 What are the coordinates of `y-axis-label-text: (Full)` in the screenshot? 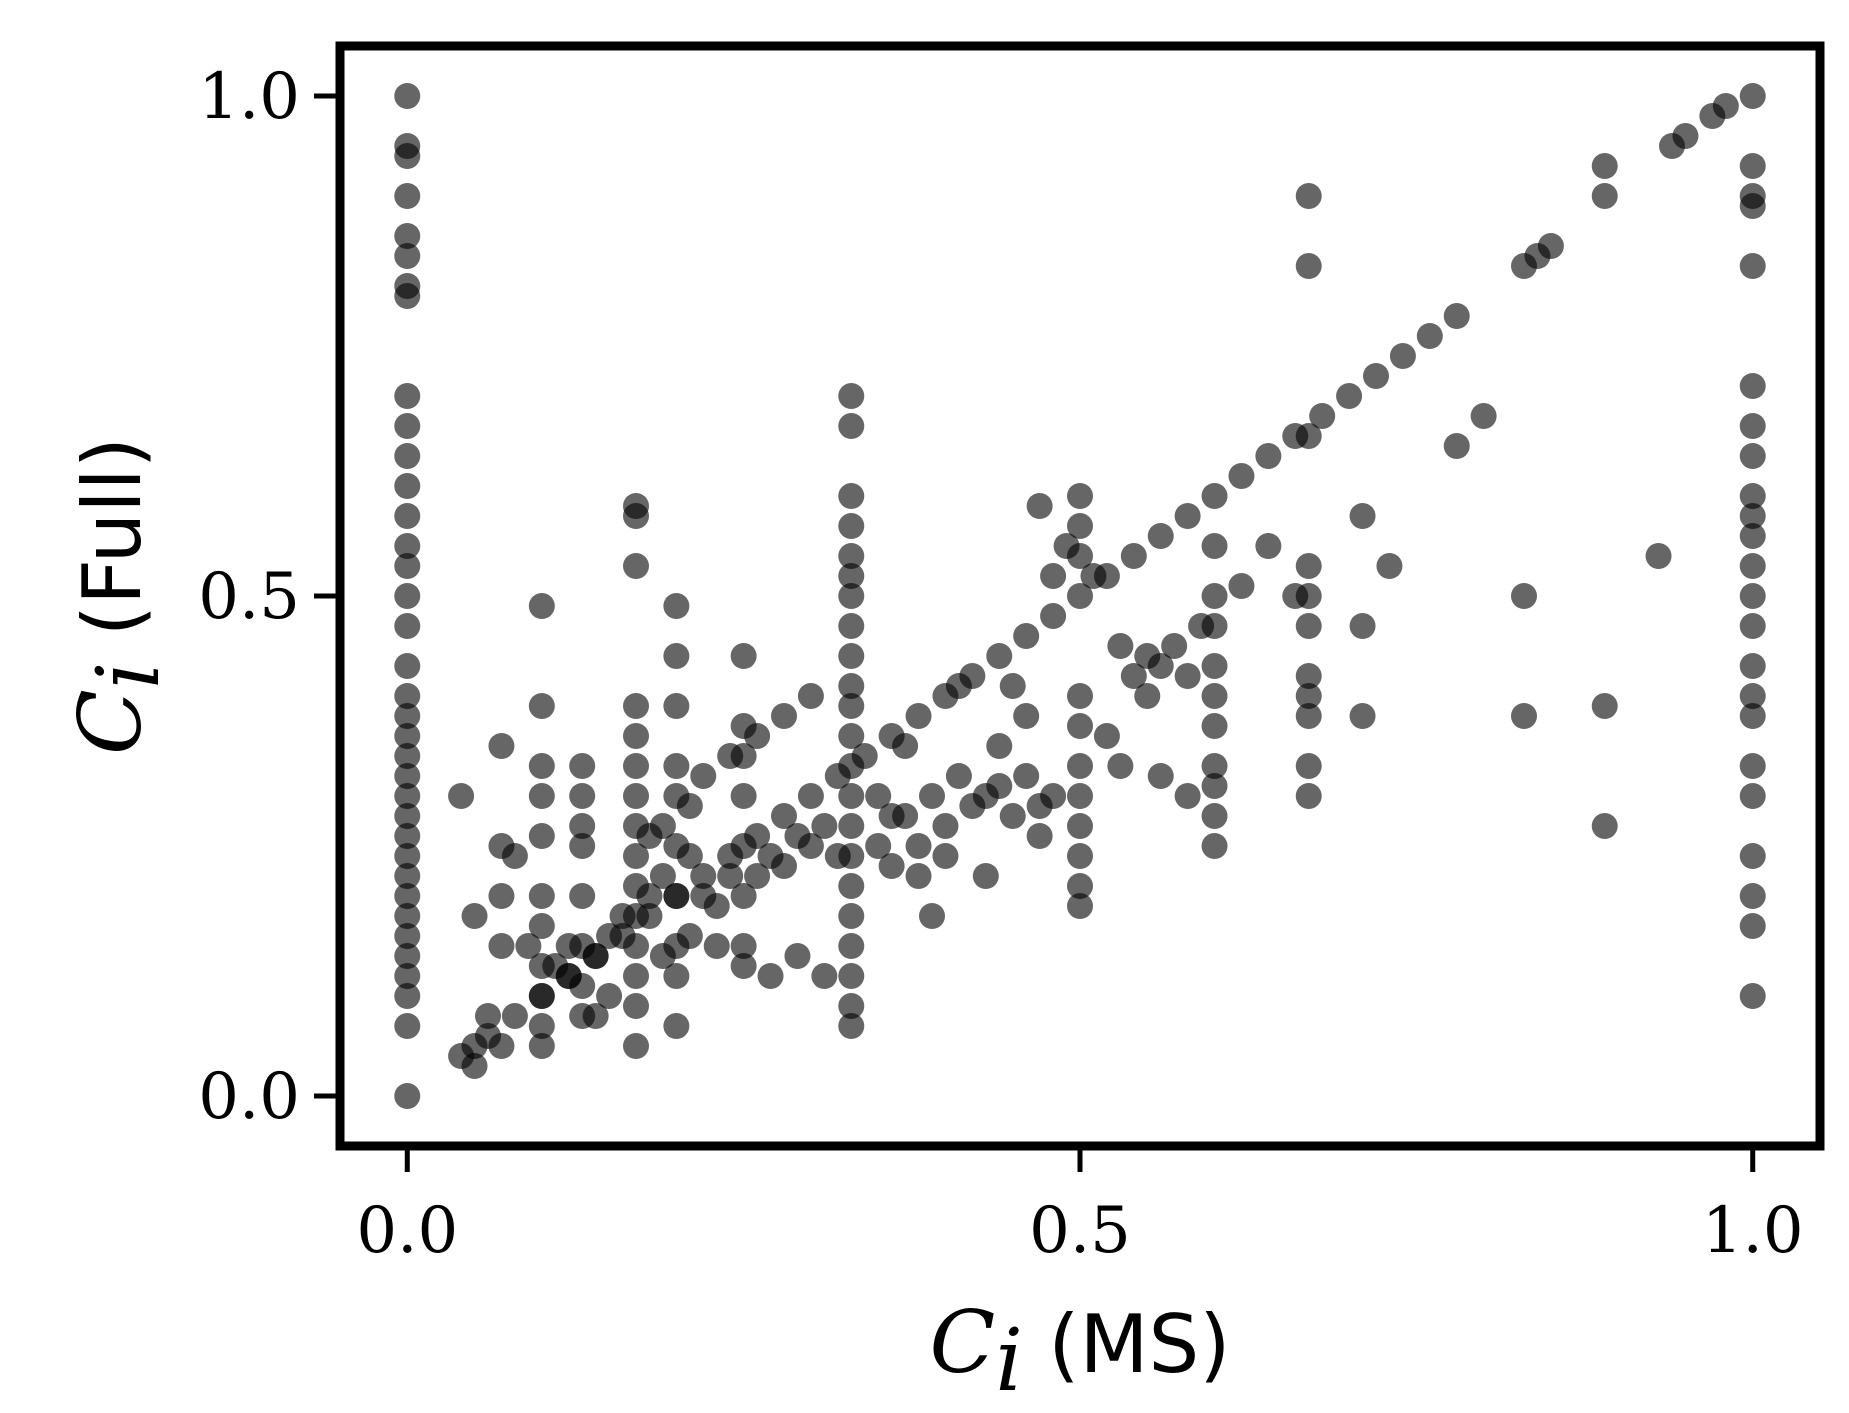 It's located at (112, 549).